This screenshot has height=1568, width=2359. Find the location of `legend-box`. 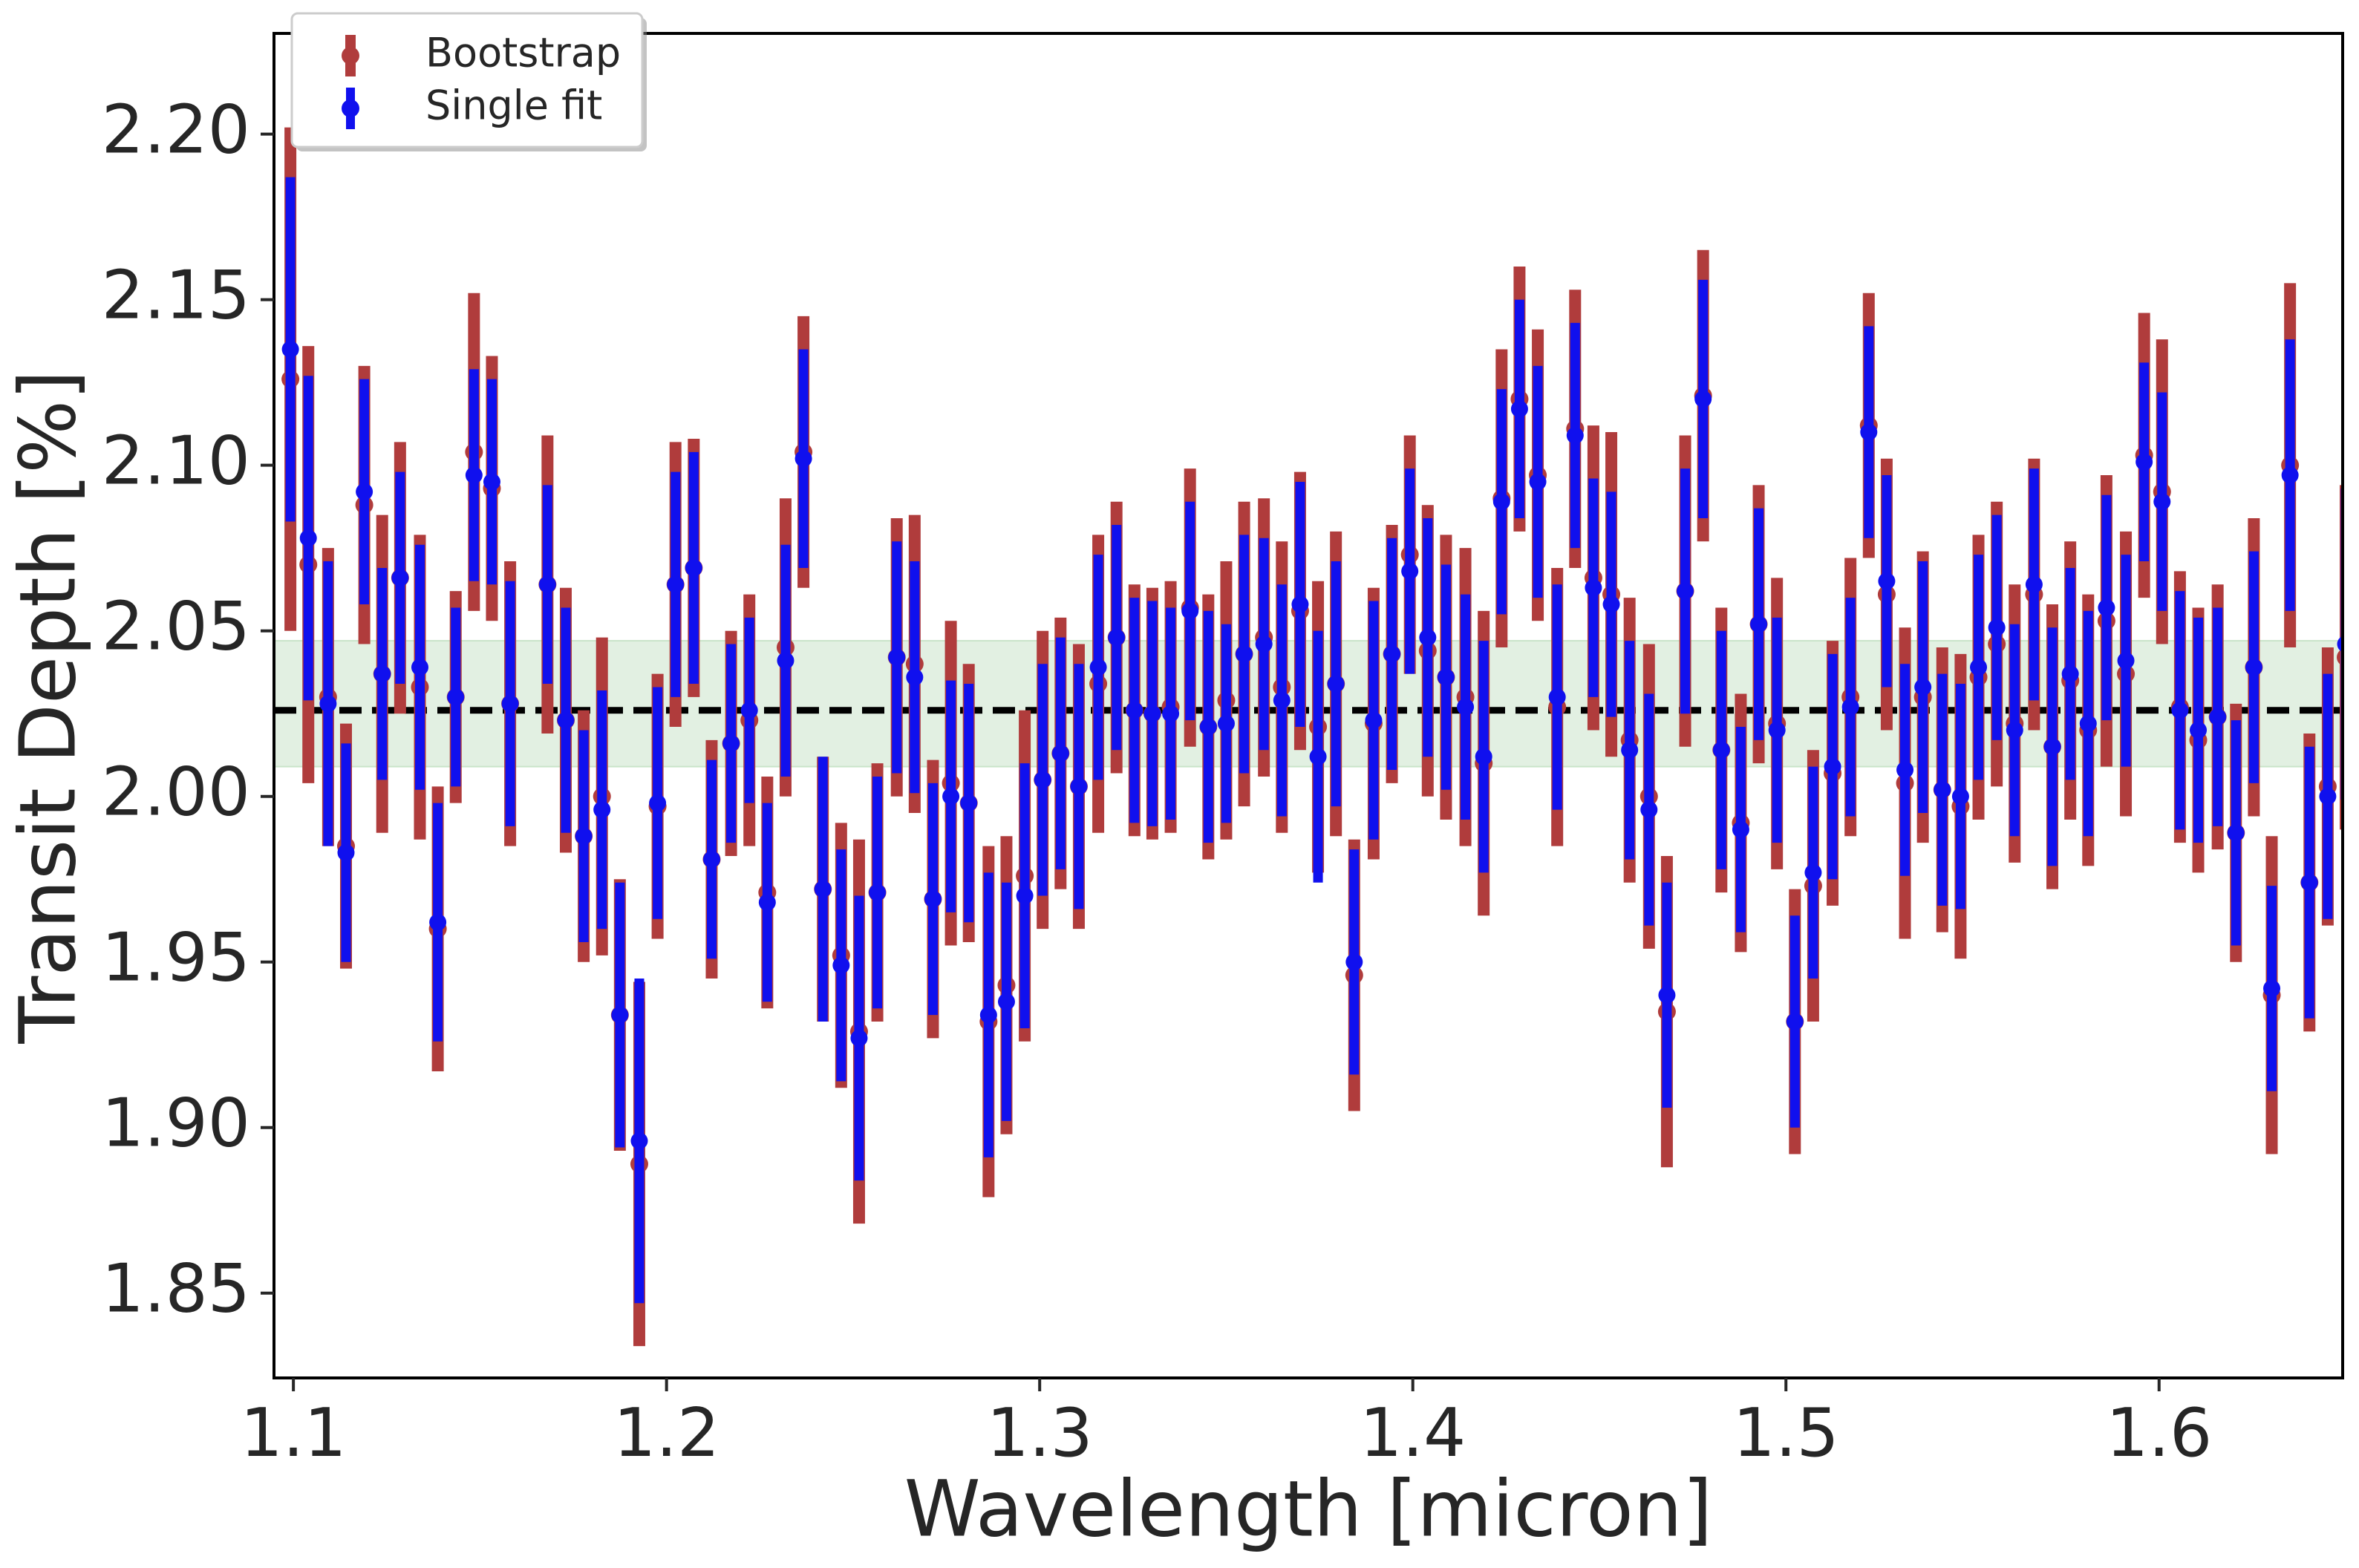

legend-box is located at coordinates (467, 80).